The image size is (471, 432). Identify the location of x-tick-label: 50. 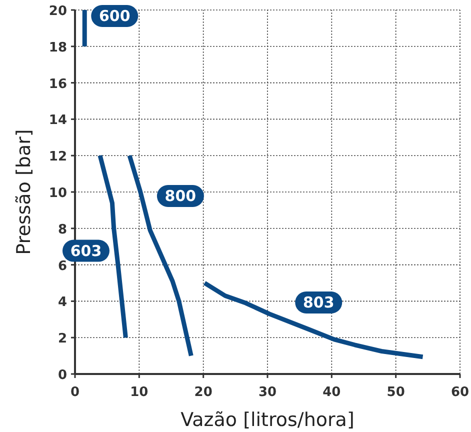
(395, 392).